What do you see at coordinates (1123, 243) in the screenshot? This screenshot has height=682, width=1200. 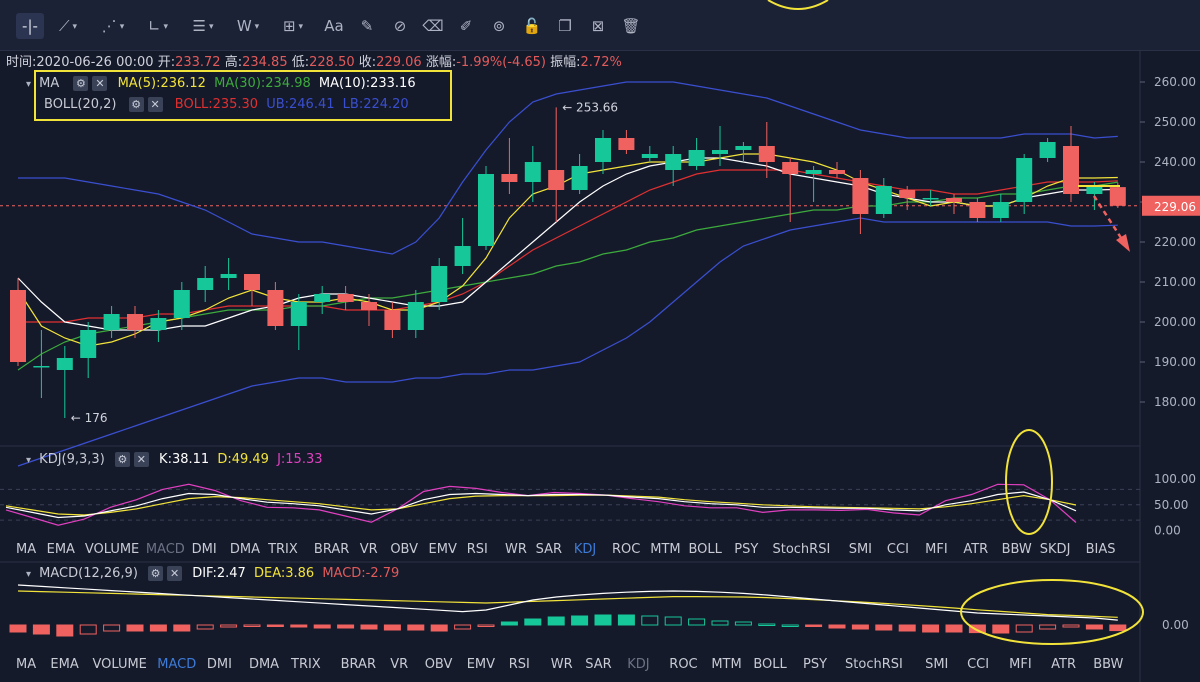 I see `annotation-red-arrowhead` at bounding box center [1123, 243].